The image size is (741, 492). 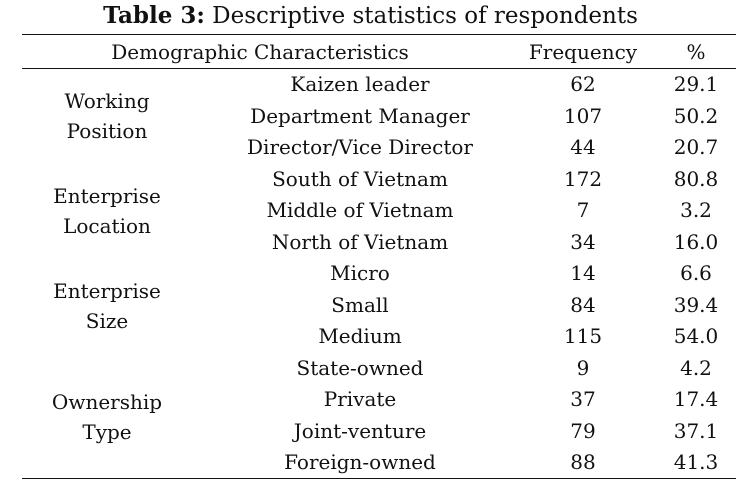 I want to click on table-row: South of Vietnam 172 80.8, so click(x=370, y=180).